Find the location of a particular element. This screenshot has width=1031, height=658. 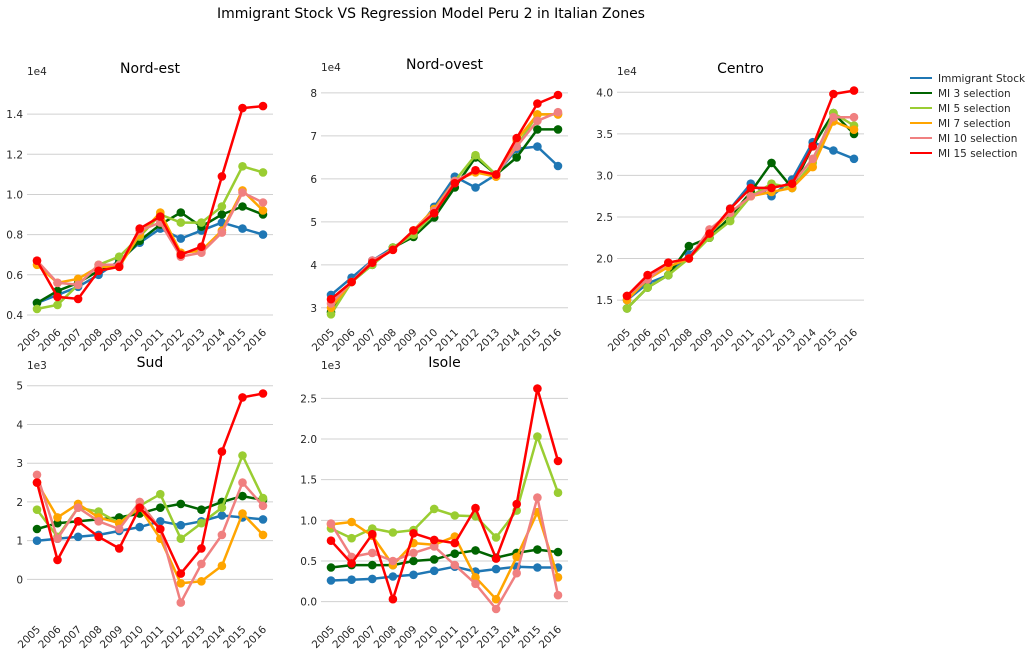

y-tick-label: 1.4 is located at coordinates (14, 115).